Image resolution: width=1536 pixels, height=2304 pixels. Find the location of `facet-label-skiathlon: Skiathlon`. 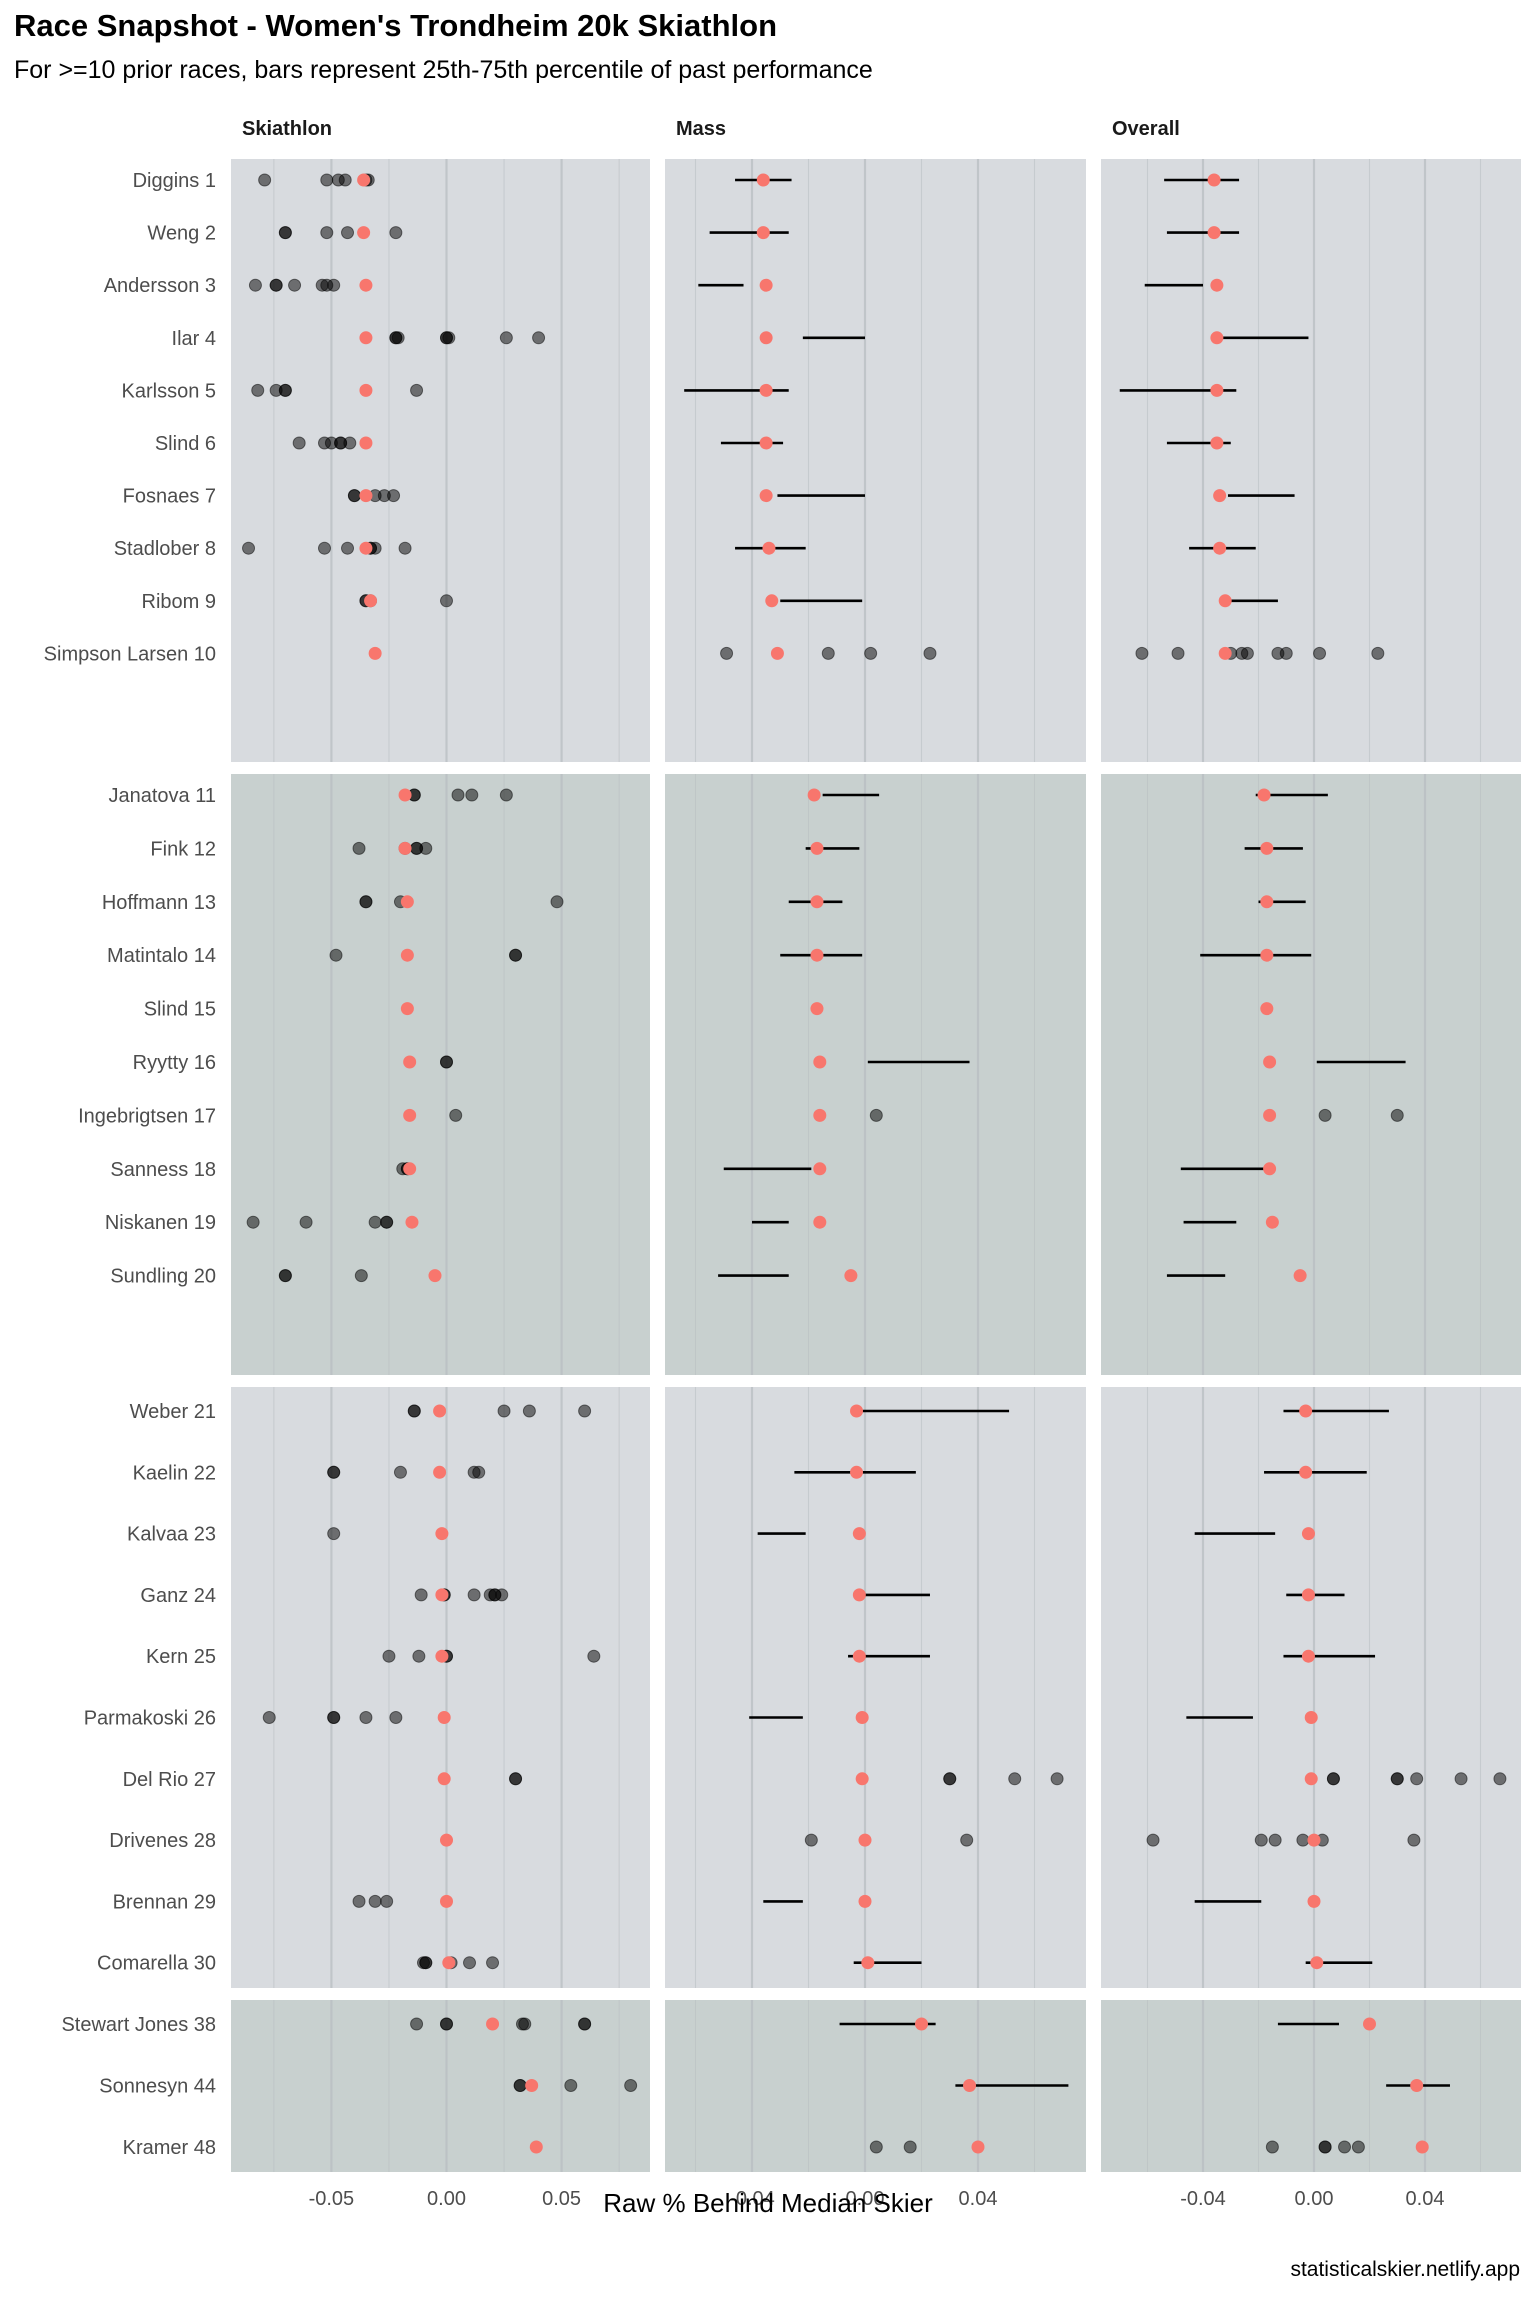

facet-label-skiathlon: Skiathlon is located at coordinates (287, 129).